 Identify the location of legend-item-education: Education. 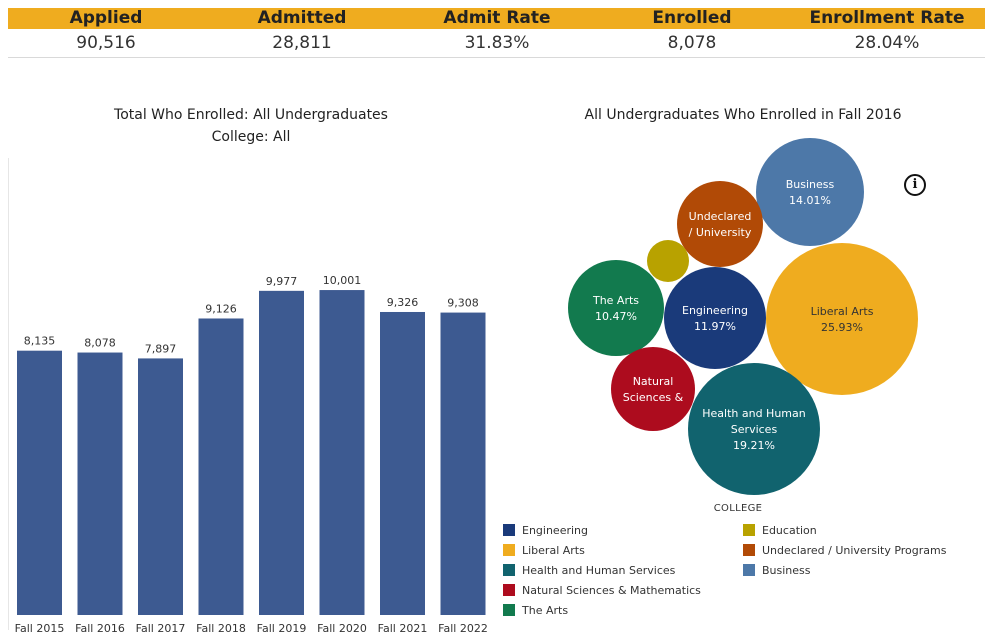
(780, 531).